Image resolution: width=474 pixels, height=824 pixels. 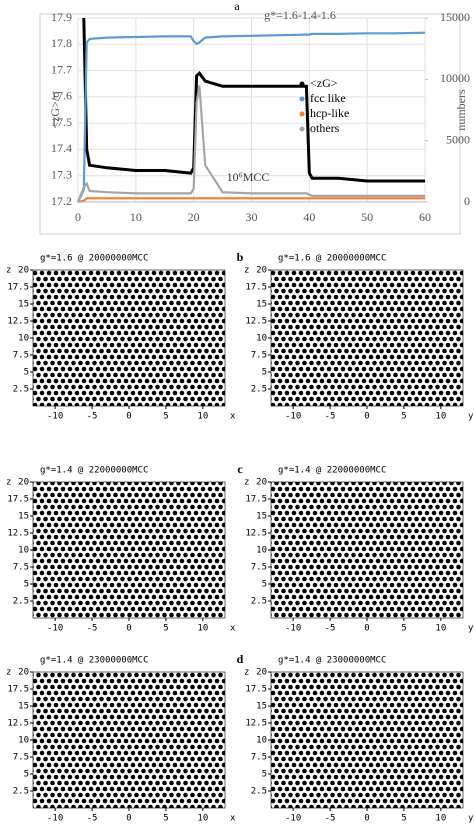 What do you see at coordinates (61, 69) in the screenshot?
I see `y-tick-label: 17.7` at bounding box center [61, 69].